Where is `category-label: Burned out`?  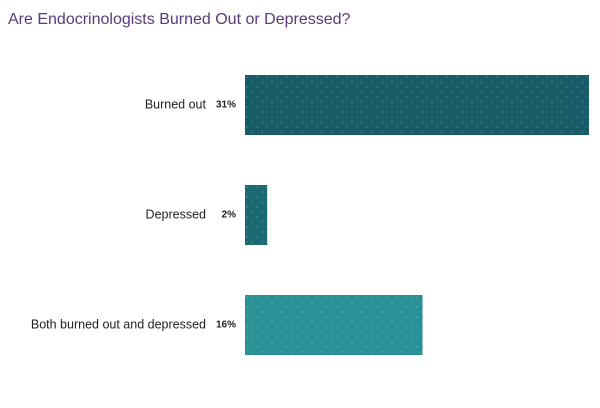
category-label: Burned out is located at coordinates (176, 104).